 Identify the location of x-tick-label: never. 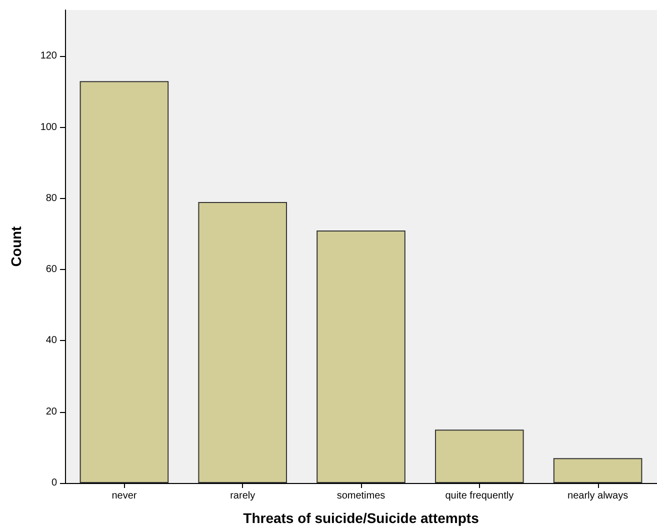
(125, 496).